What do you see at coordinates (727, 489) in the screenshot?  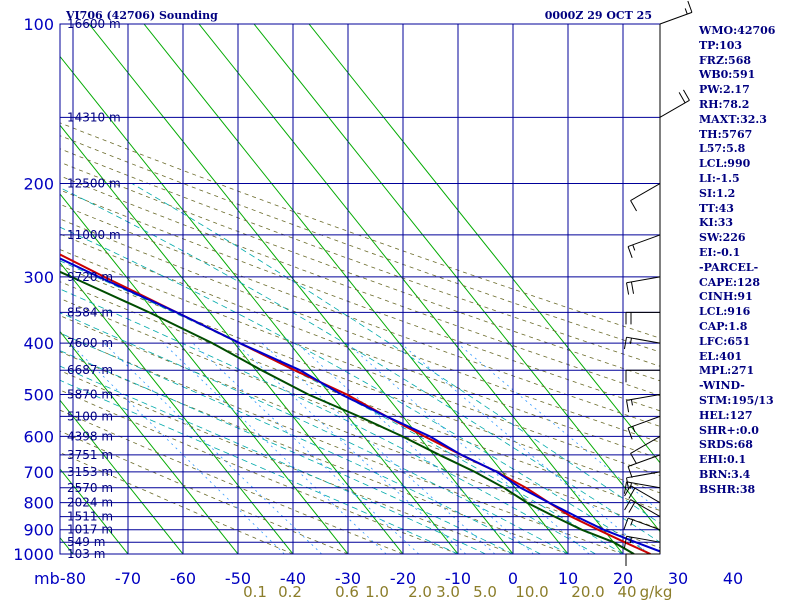 I see `sounding-index-item: BSHR:38` at bounding box center [727, 489].